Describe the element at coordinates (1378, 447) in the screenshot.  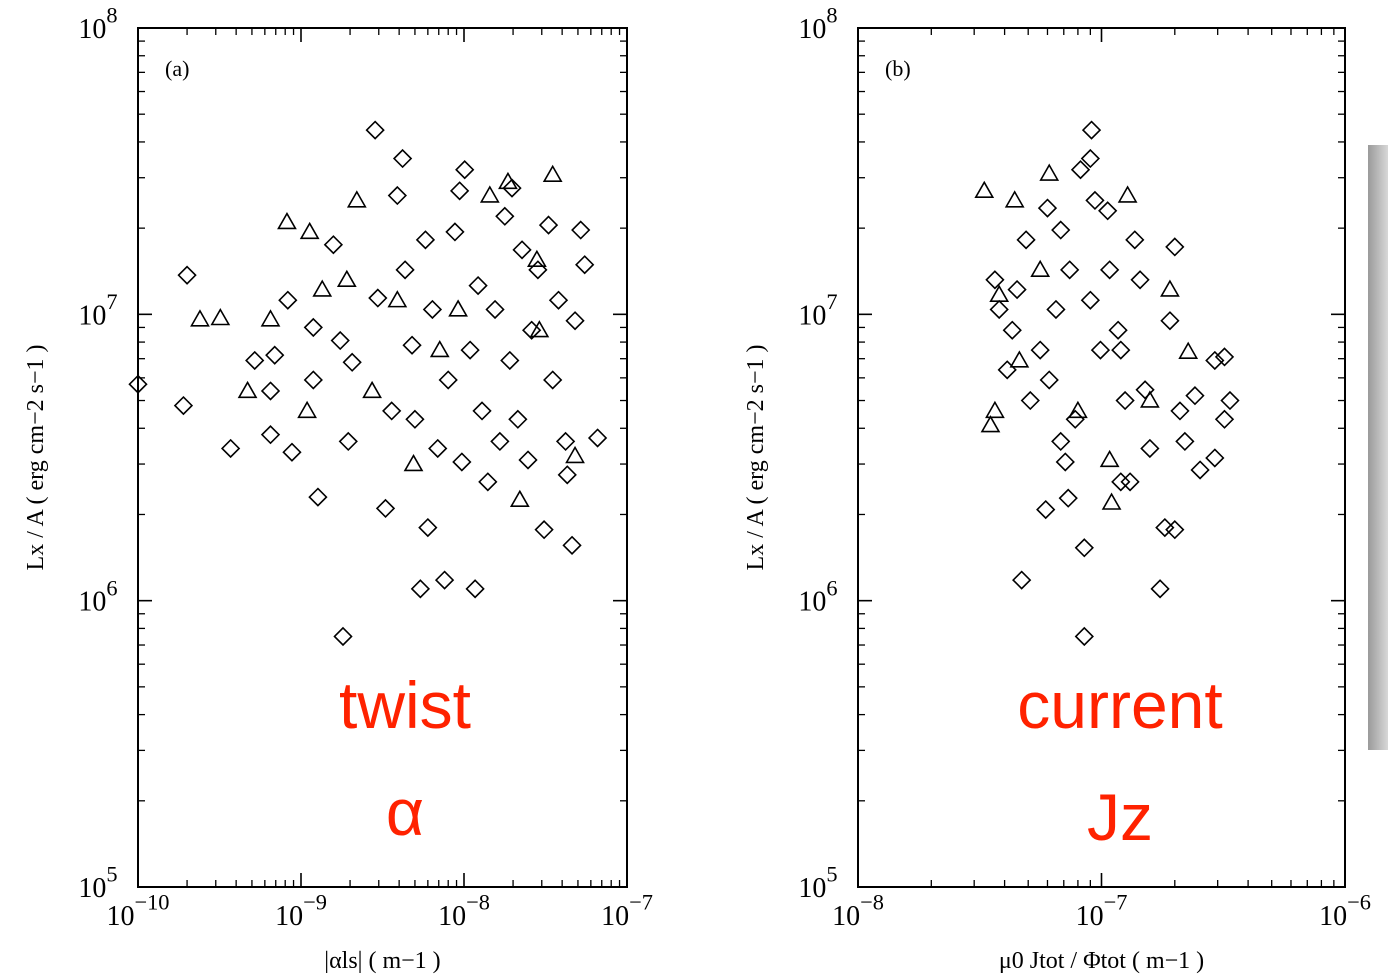
I see `cropped-image` at that location.